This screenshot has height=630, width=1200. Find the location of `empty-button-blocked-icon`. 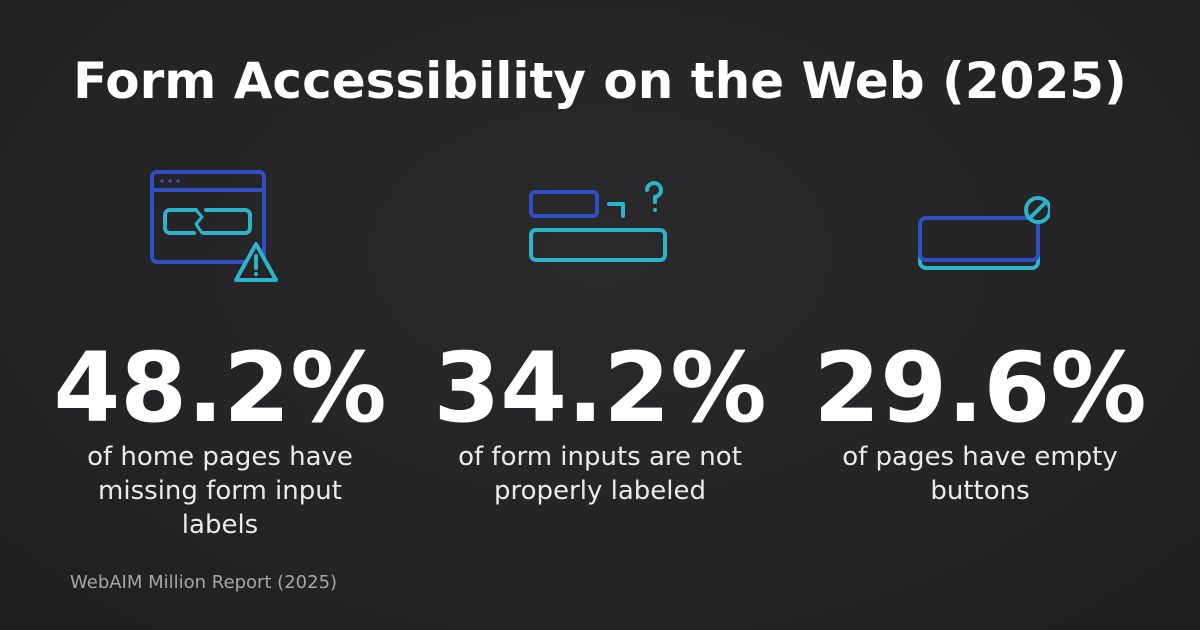

empty-button-blocked-icon is located at coordinates (980, 240).